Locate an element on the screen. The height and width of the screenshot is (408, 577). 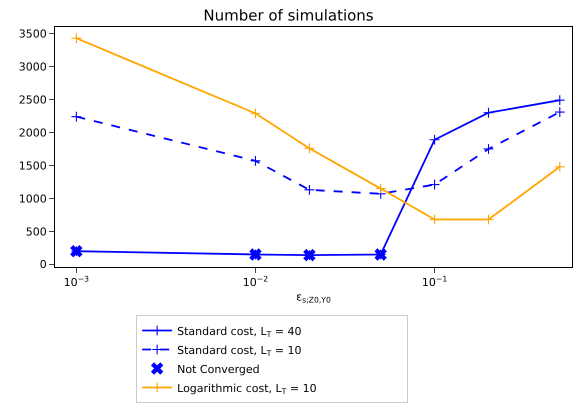
y-tick-label: 1000 is located at coordinates (32, 199).